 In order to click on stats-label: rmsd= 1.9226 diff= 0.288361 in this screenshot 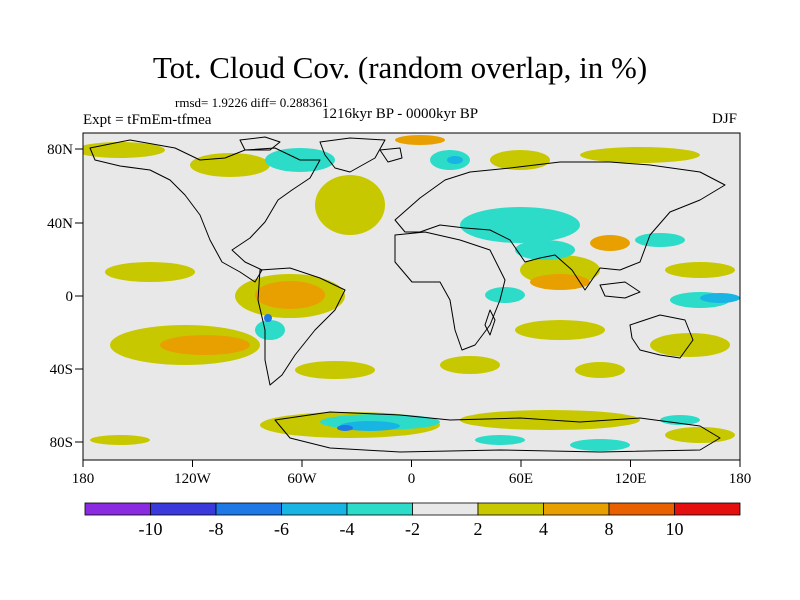, I will do `click(252, 102)`.